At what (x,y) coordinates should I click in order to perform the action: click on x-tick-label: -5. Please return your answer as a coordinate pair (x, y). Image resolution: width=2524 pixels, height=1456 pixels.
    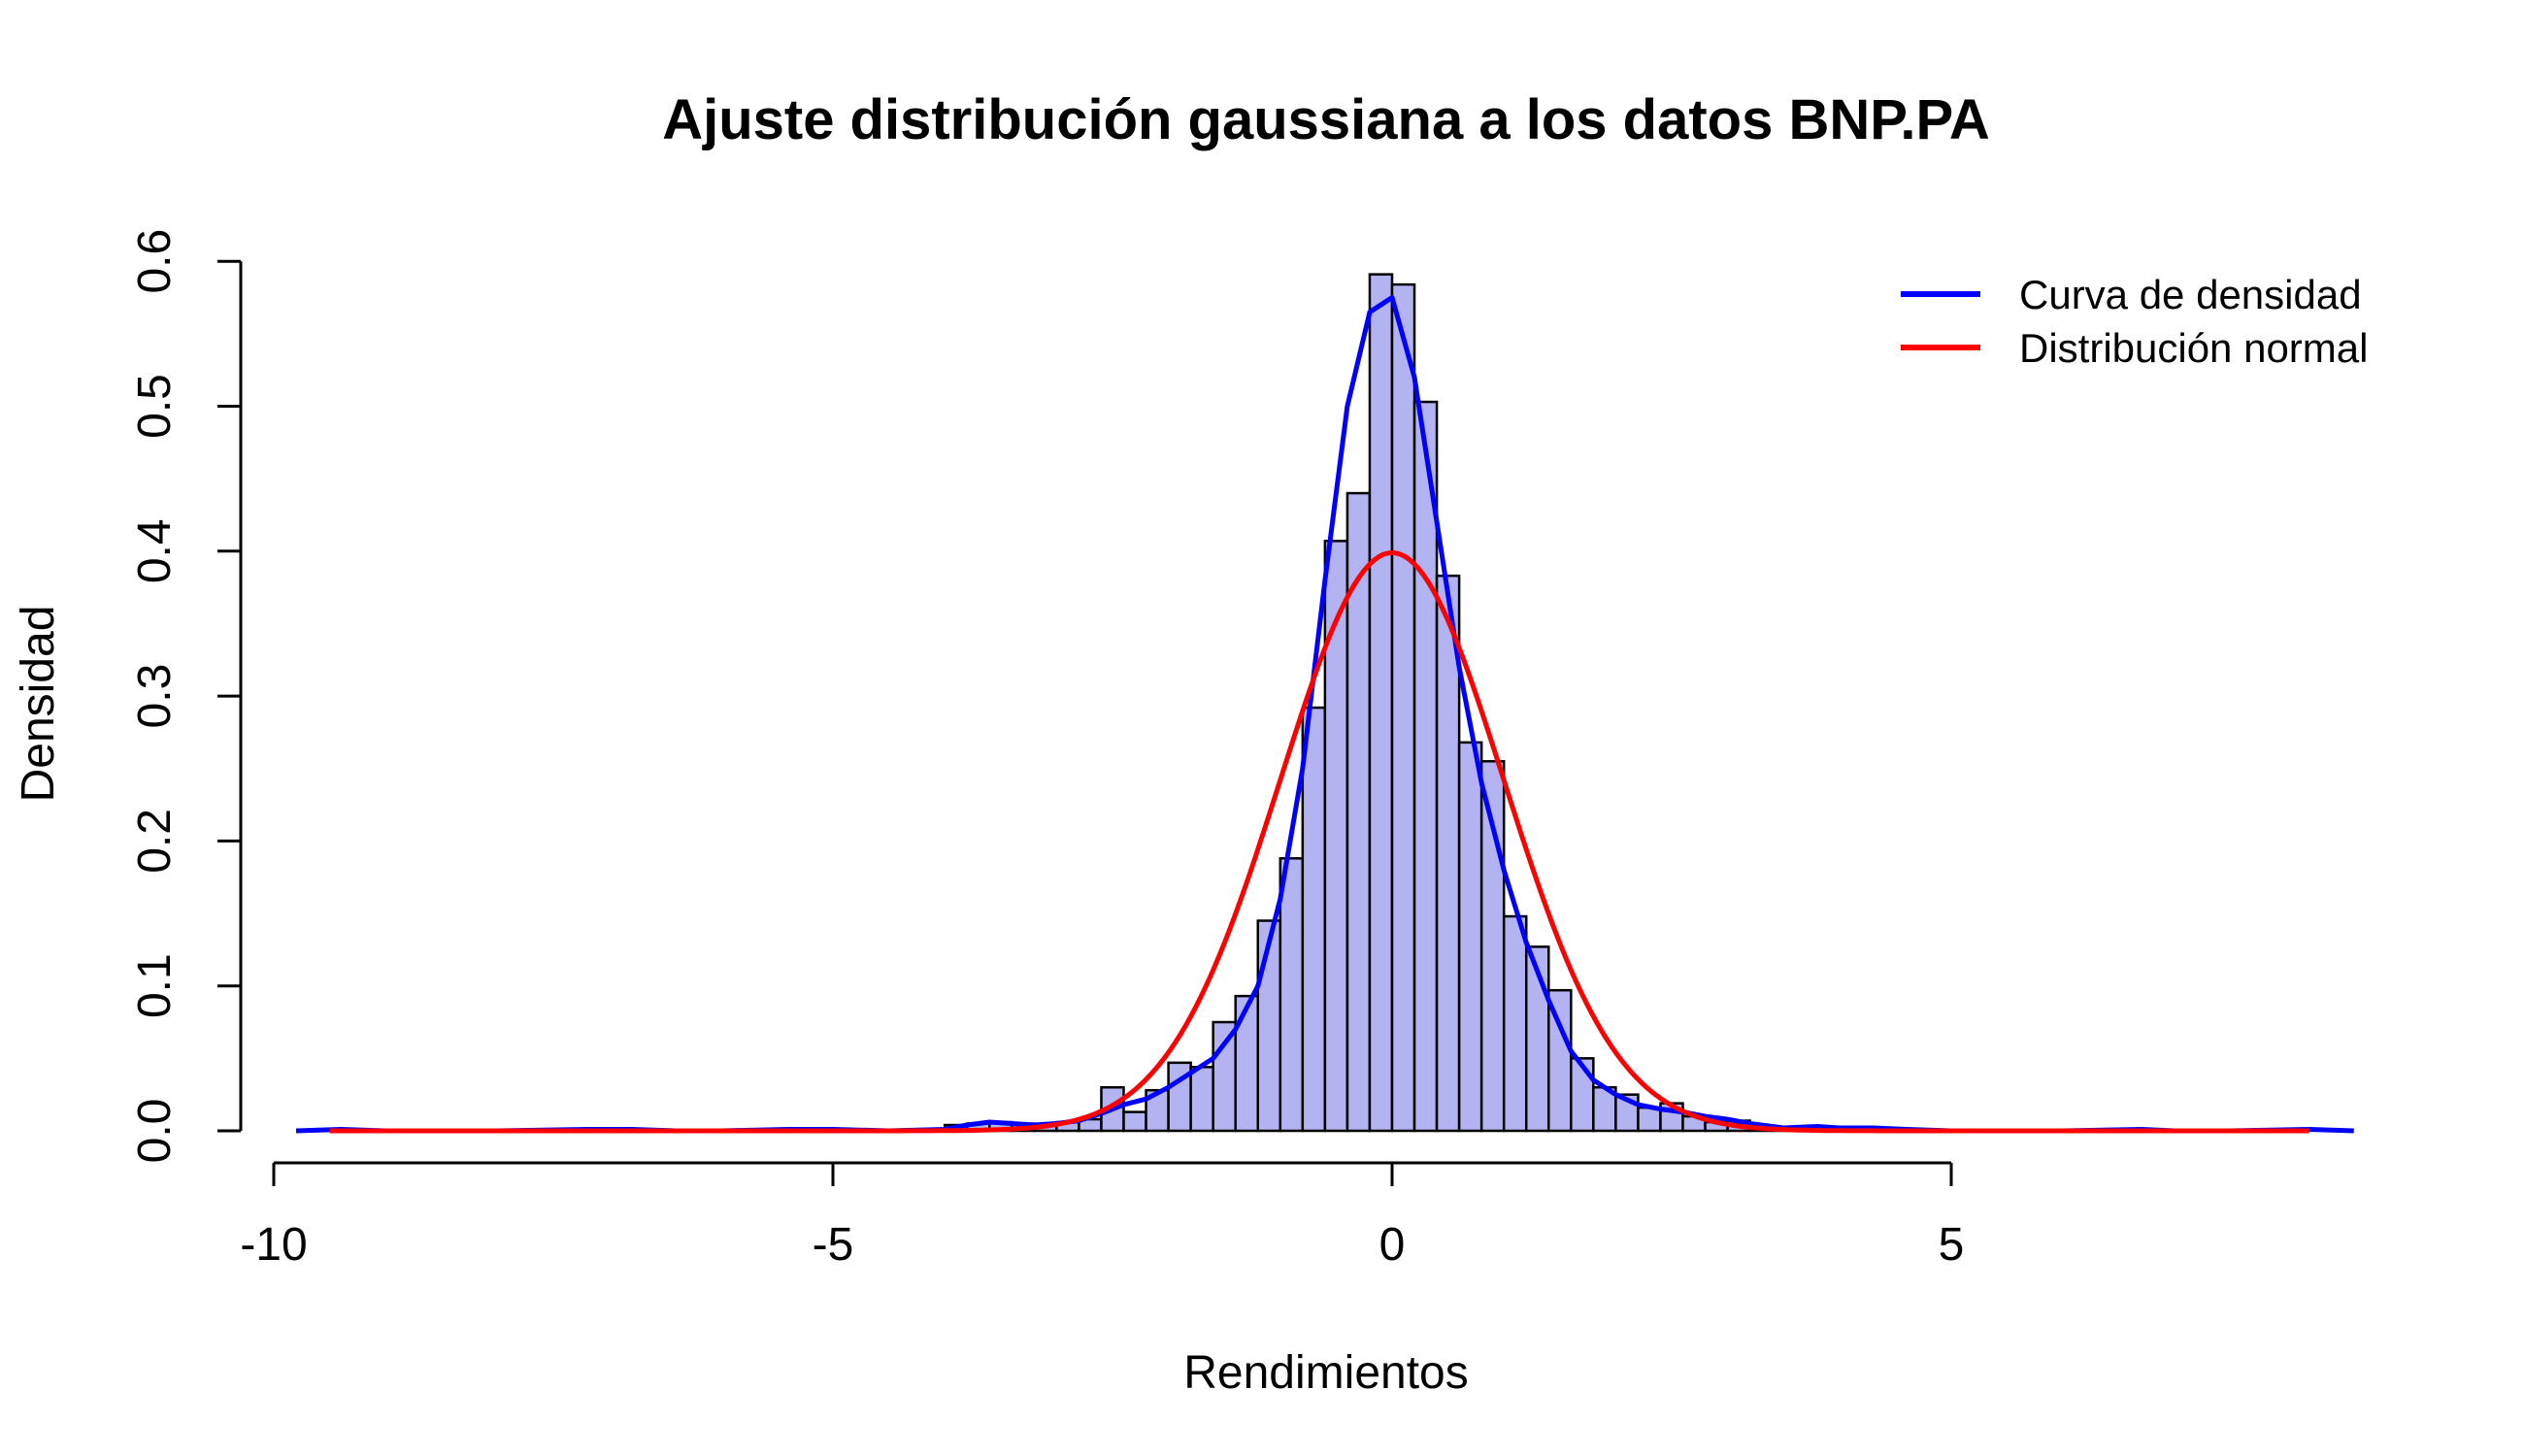
    Looking at the image, I should click on (833, 1245).